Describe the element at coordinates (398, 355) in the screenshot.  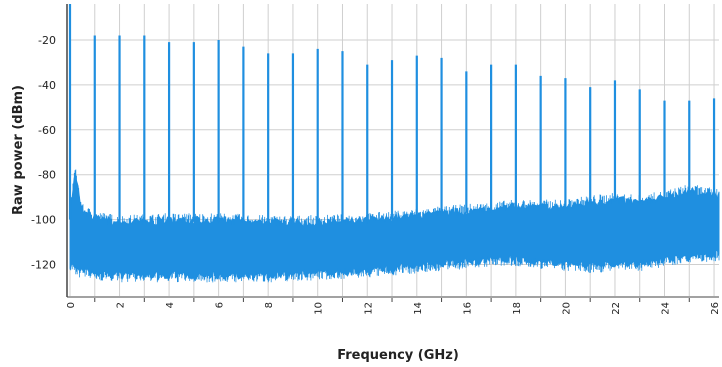
I see `x-axis-title: Frequency (GHz)` at that location.